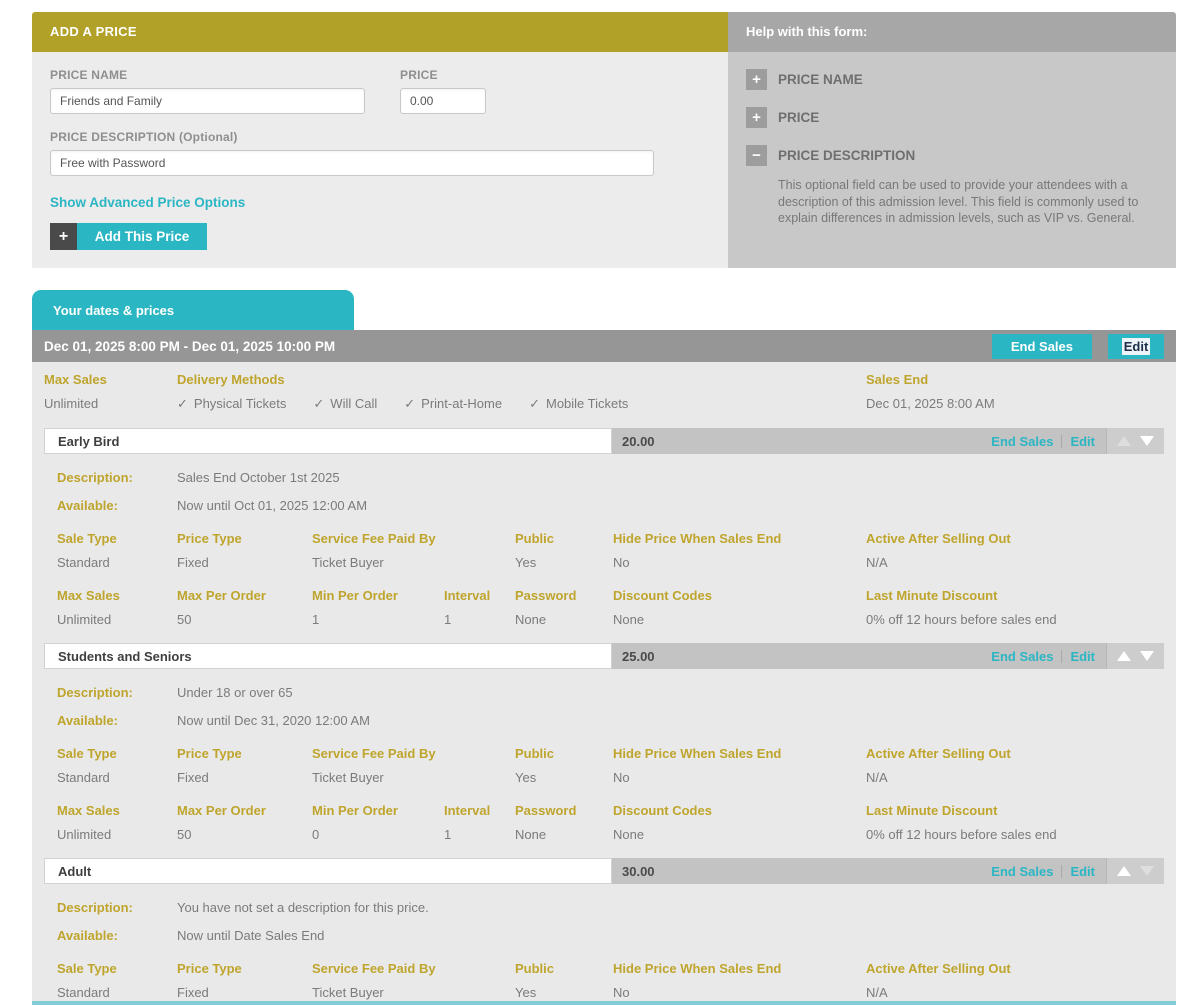  Describe the element at coordinates (448, 619) in the screenshot. I see `interval-value: 1` at that location.